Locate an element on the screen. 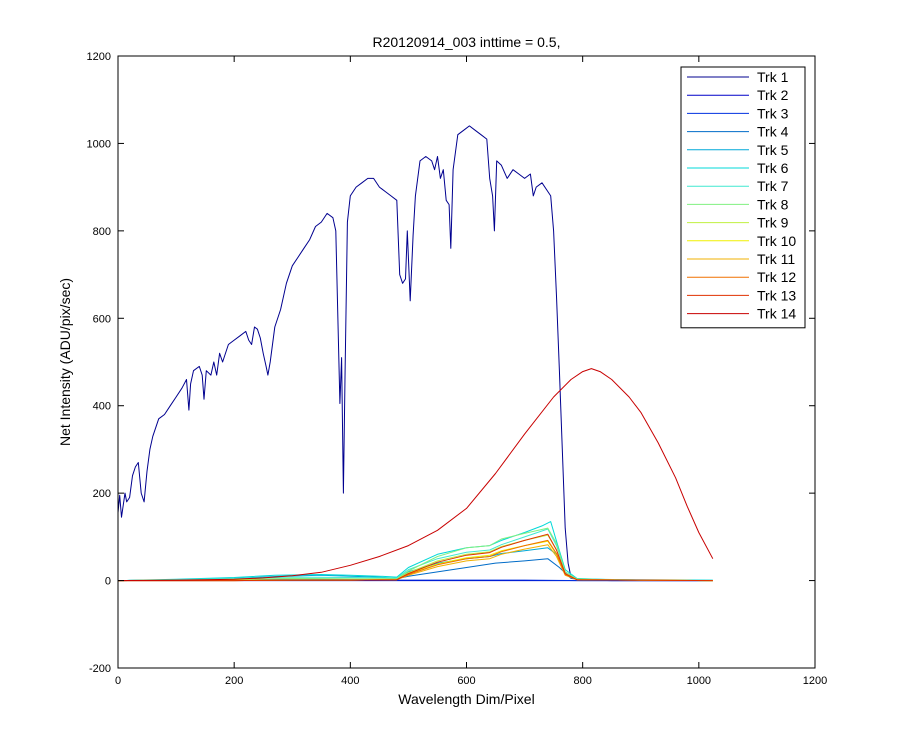 This screenshot has width=900, height=750. legend-label-trk-5: Trk 5 is located at coordinates (773, 150).